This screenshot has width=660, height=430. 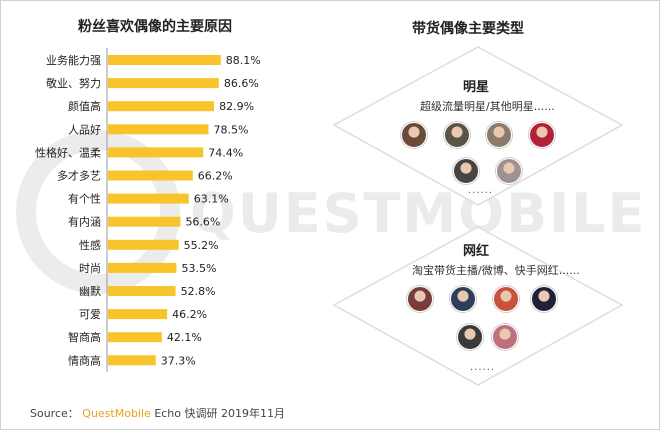 What do you see at coordinates (198, 291) in the screenshot?
I see `value-label: 52.8%` at bounding box center [198, 291].